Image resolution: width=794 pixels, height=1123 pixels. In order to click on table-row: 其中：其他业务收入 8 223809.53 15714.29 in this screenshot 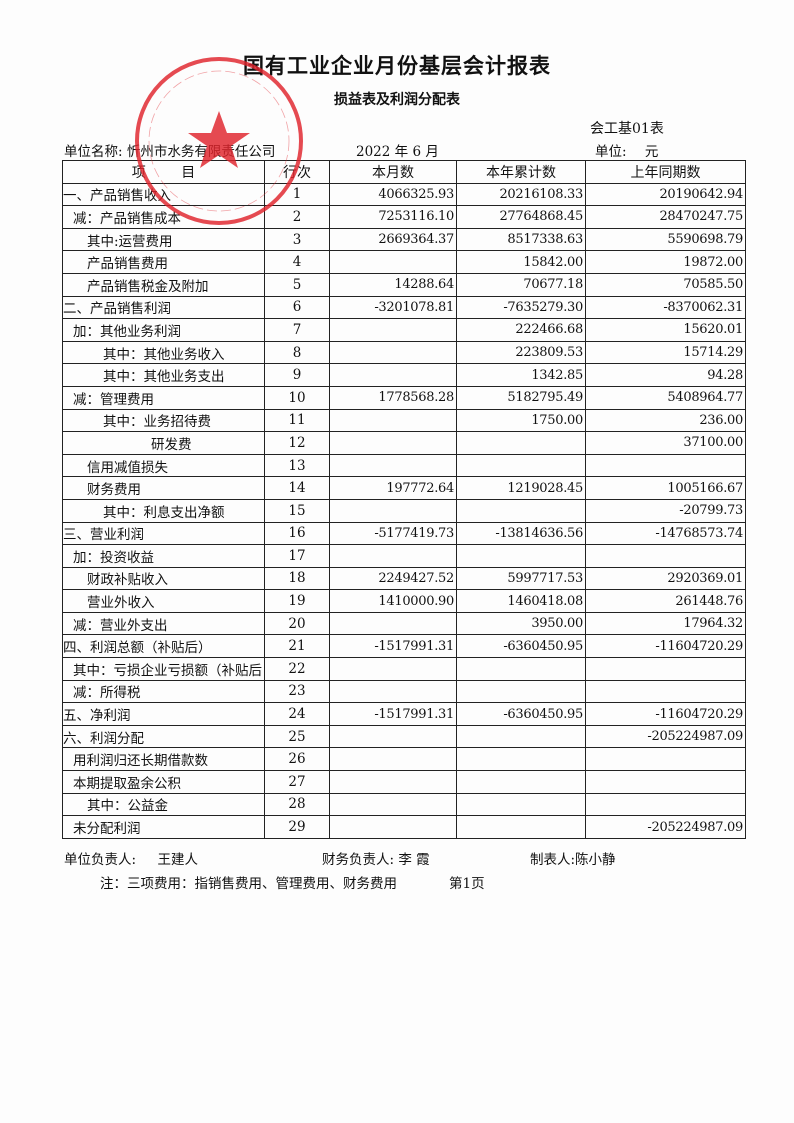, I will do `click(404, 352)`.